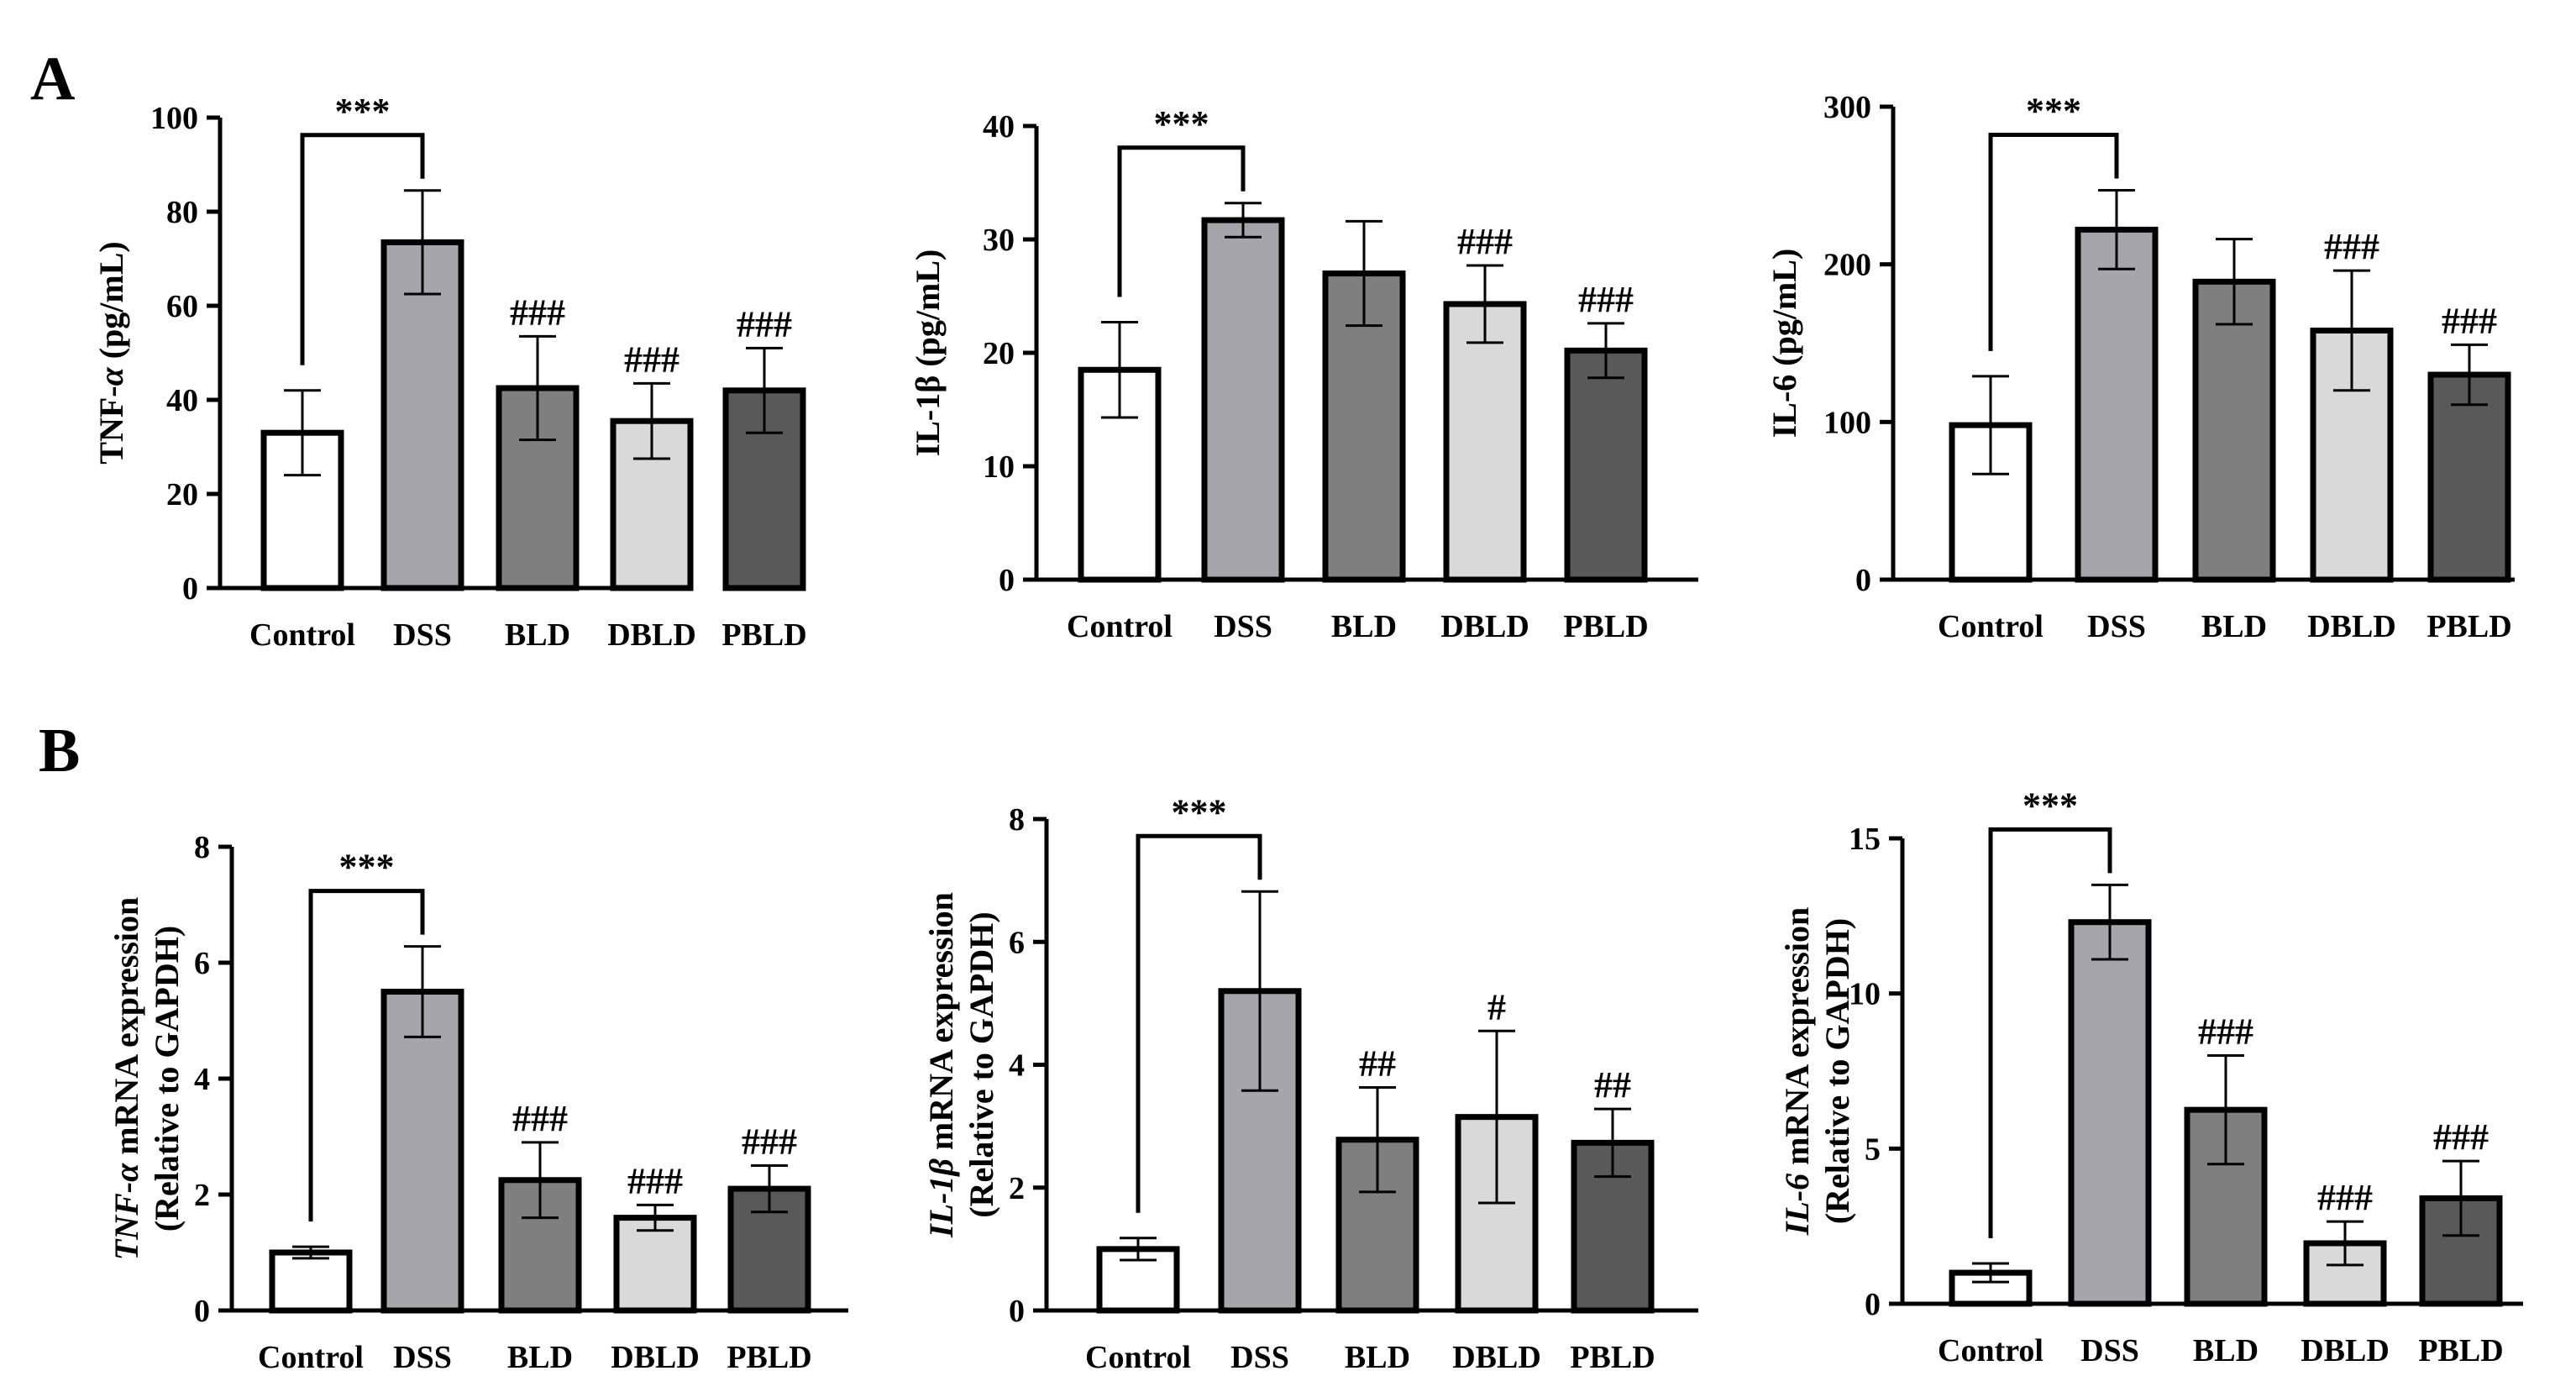  Describe the element at coordinates (182, 212) in the screenshot. I see `y-tick-label: 80` at that location.